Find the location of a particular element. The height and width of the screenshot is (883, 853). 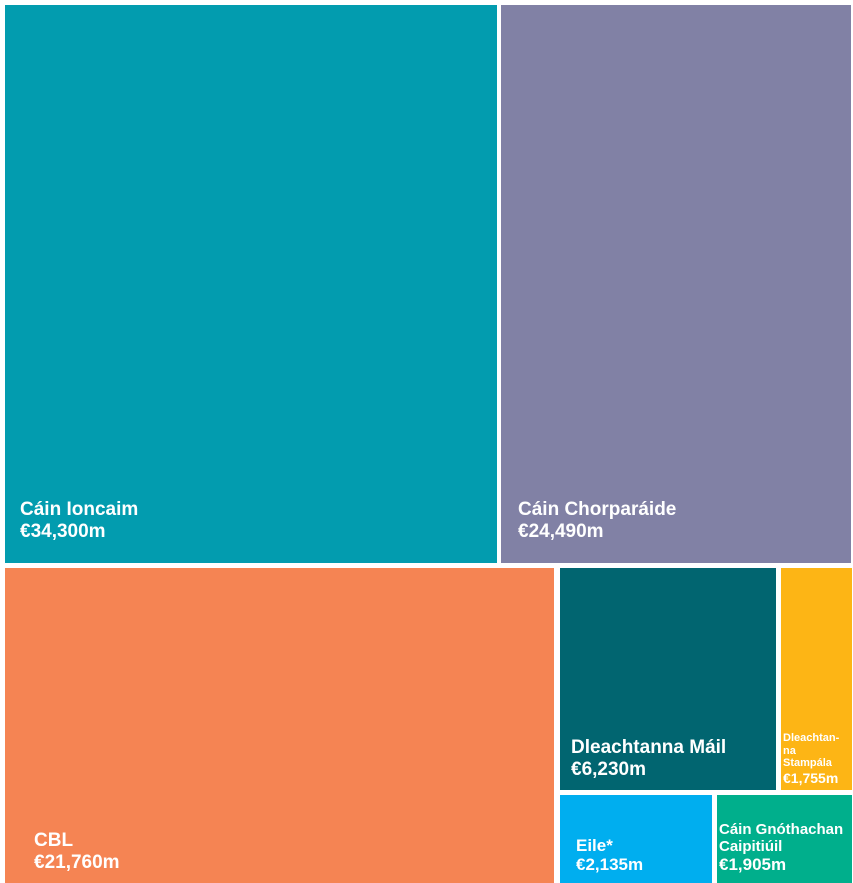

tile-label: Cáin Gnóthachan Caipitiúil €1,905m is located at coordinates (781, 848).